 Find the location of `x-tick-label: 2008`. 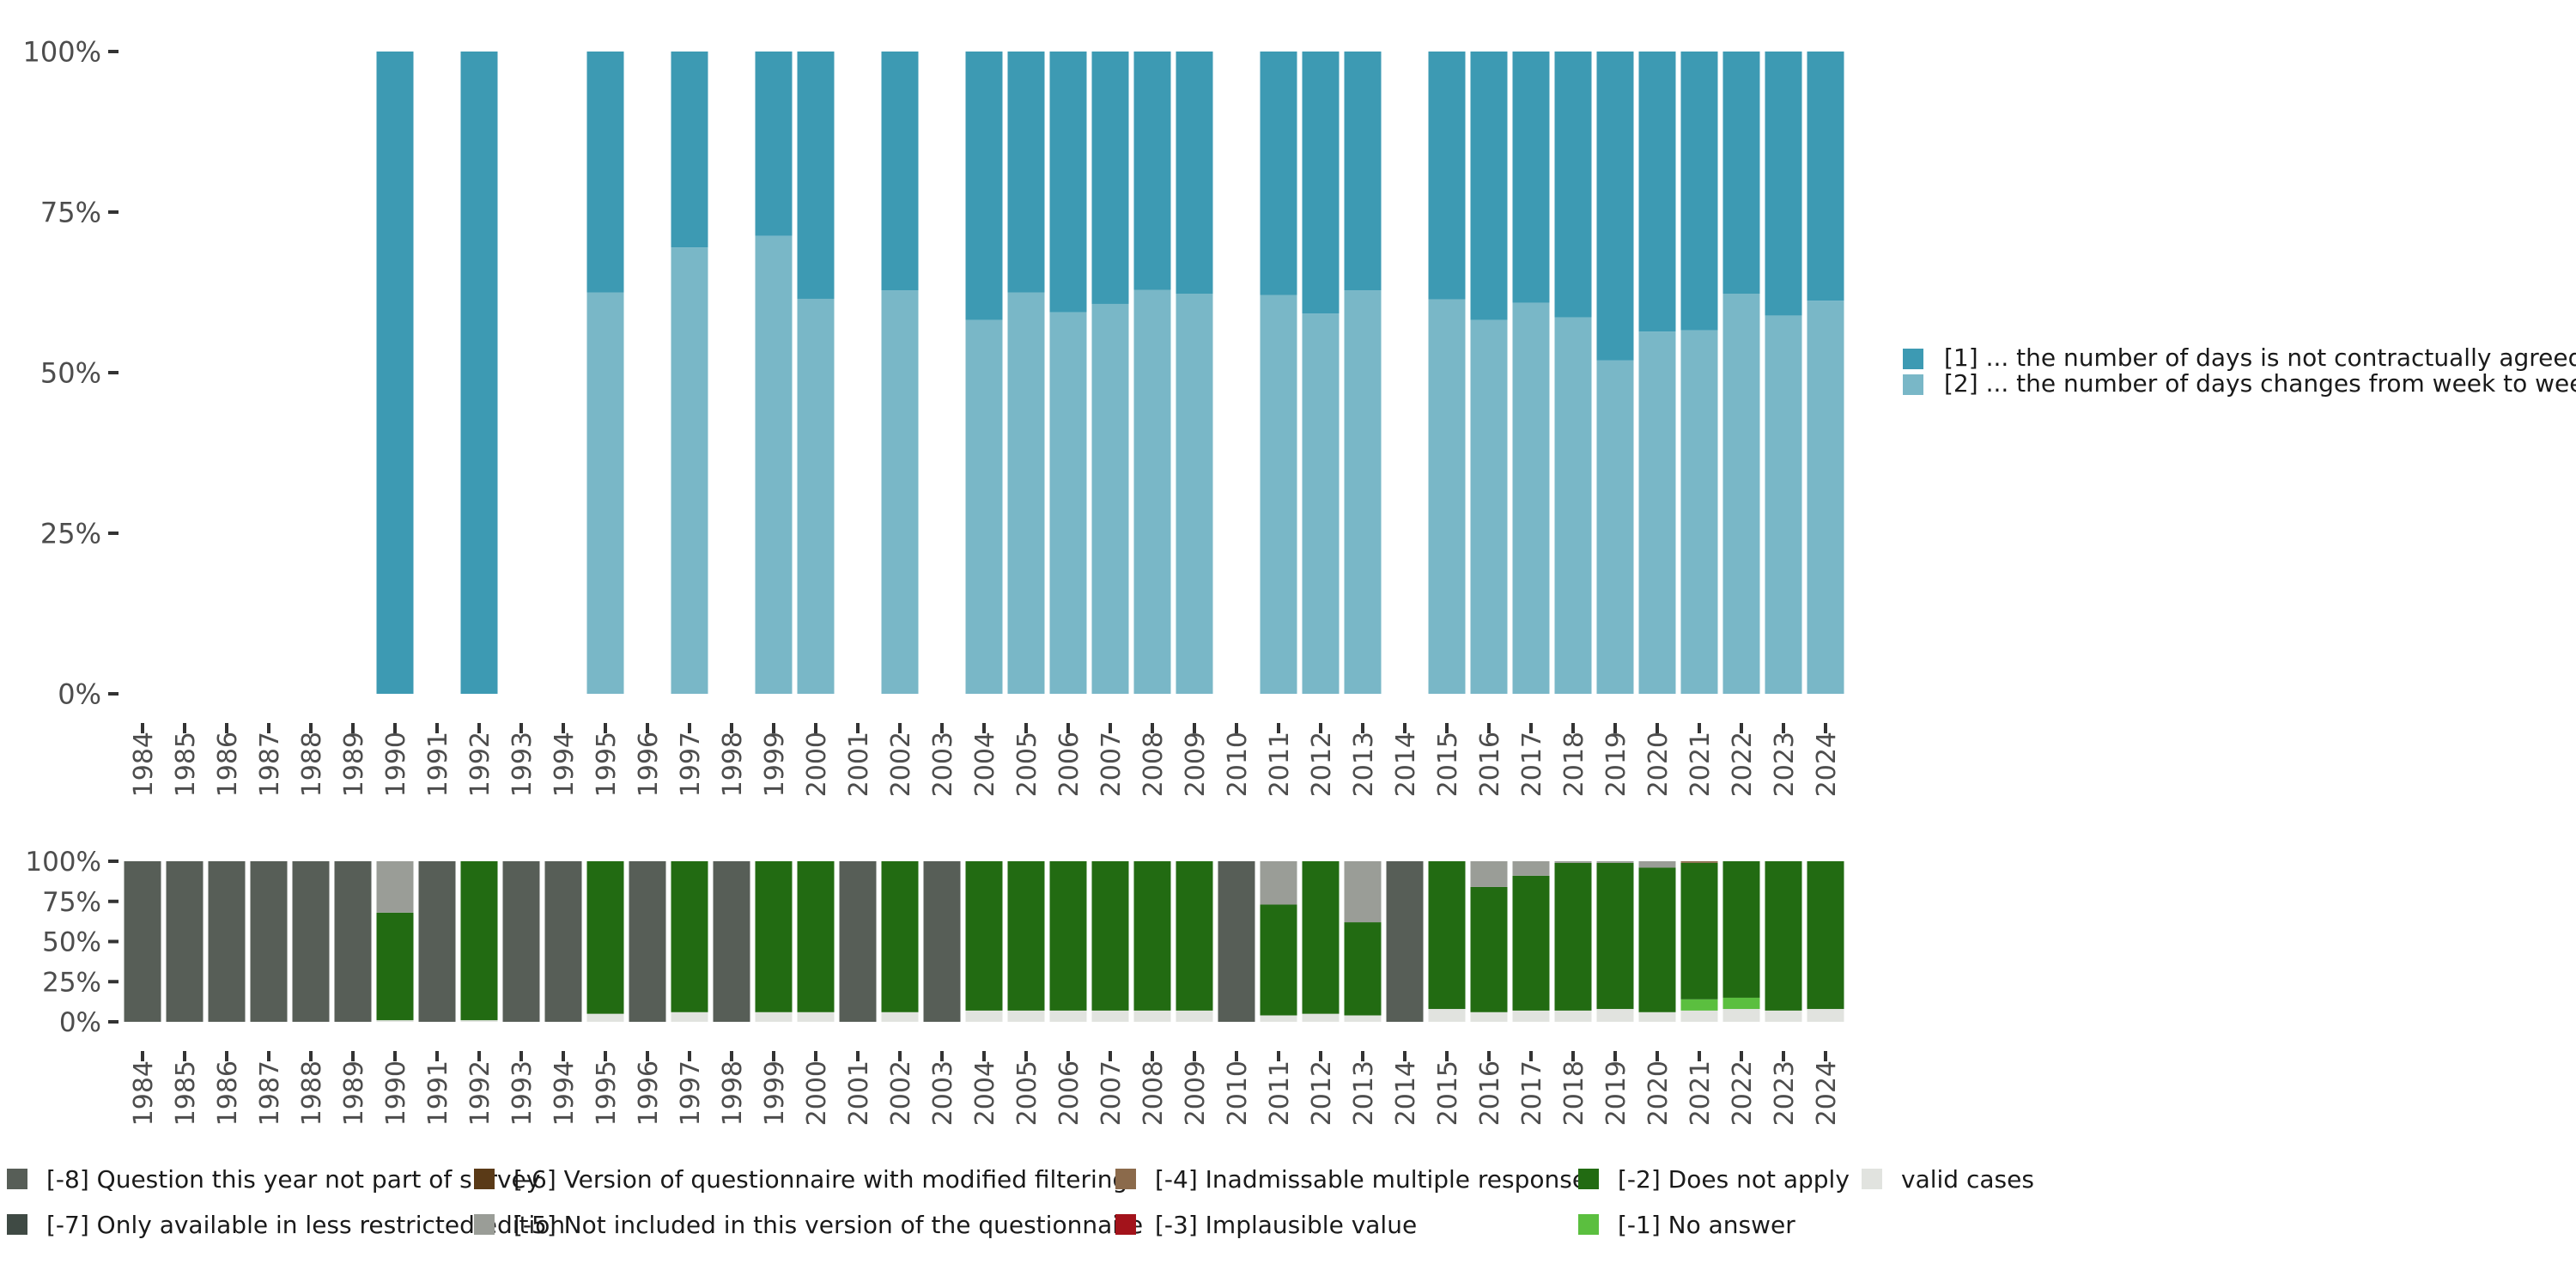

x-tick-label: 2008 is located at coordinates (1154, 764).